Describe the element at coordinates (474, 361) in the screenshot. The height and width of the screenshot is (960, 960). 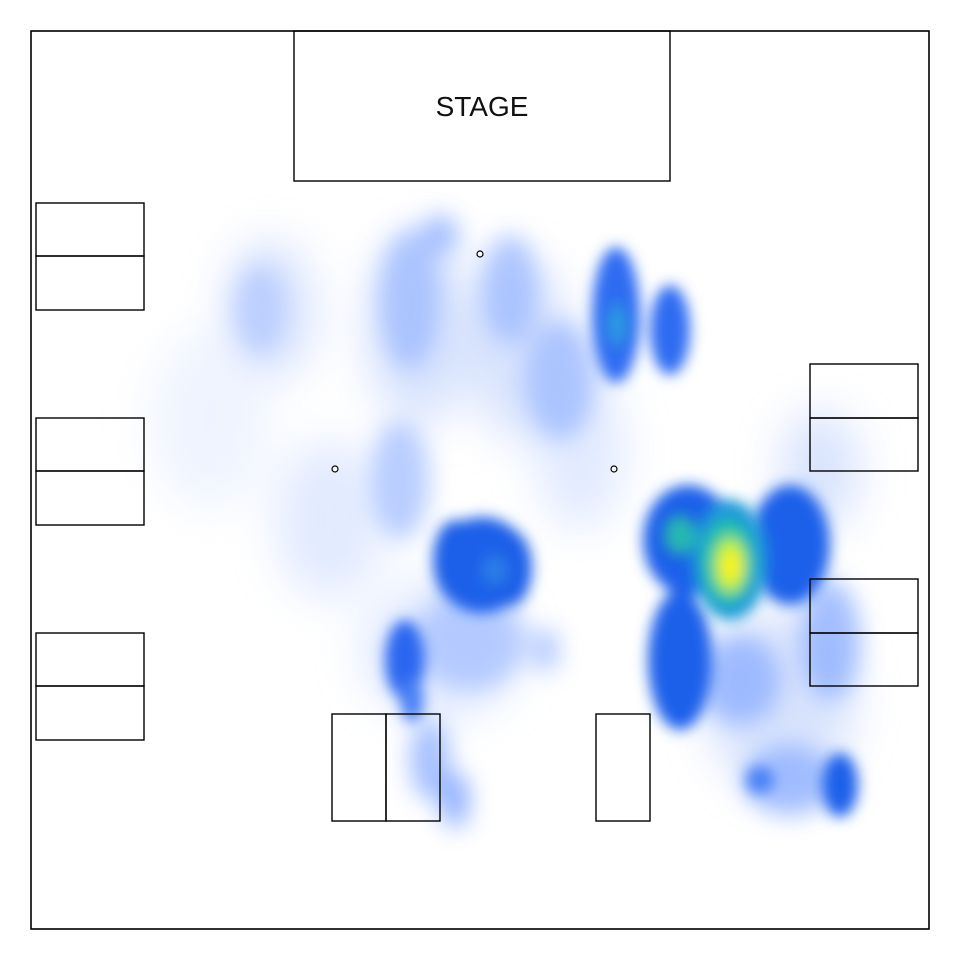
I see `pillars` at that location.